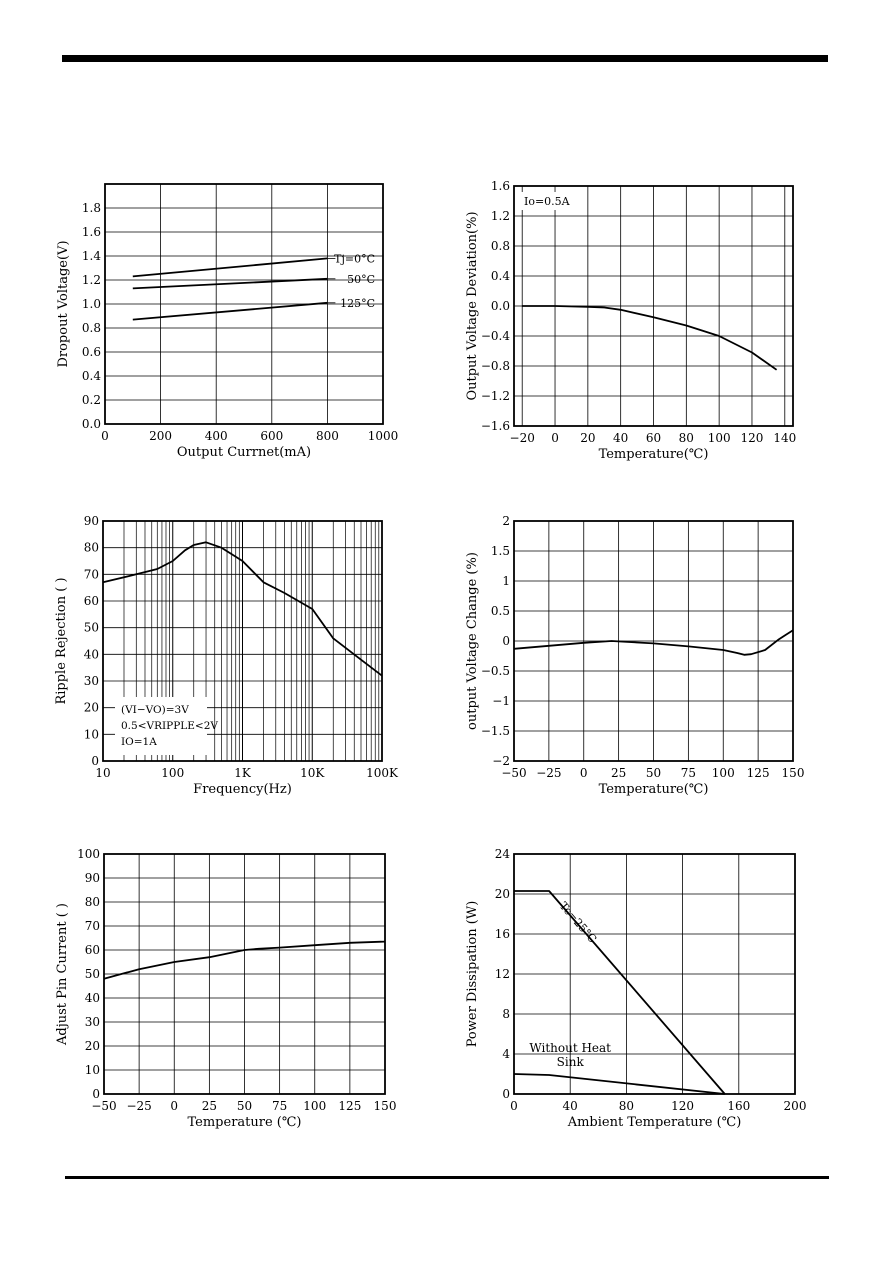 This screenshot has width=892, height=1263. Describe the element at coordinates (91, 256) in the screenshot. I see `y-tick-label: 1.4` at that location.